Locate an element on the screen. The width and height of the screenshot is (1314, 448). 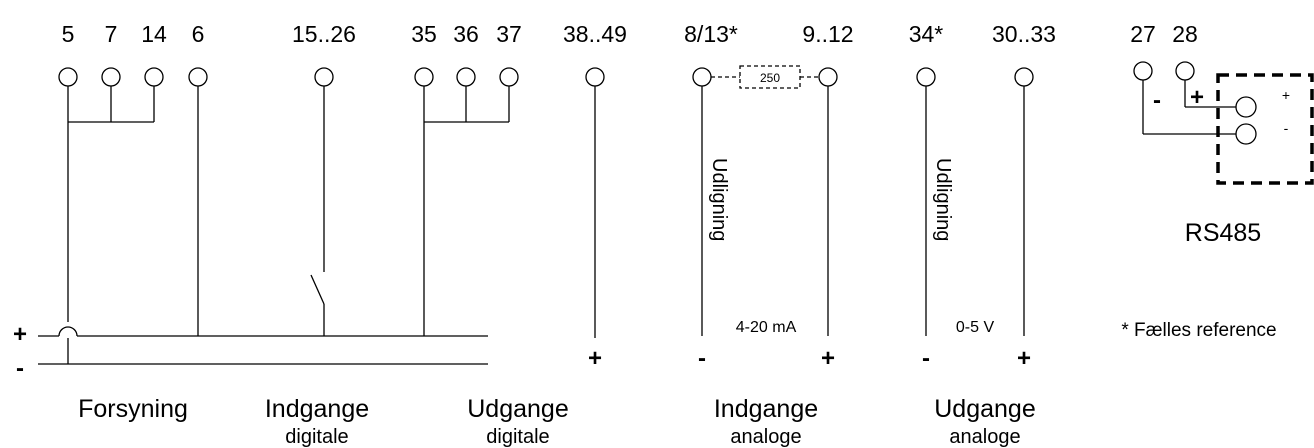
terminal-label-36: 36 is located at coordinates (466, 34).